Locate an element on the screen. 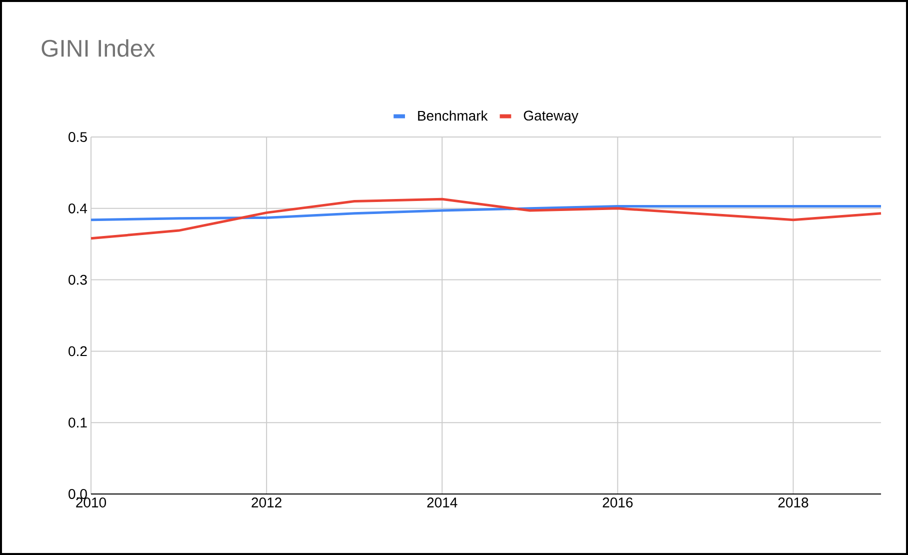 The width and height of the screenshot is (908, 555). legend-label: Benchmark is located at coordinates (453, 115).